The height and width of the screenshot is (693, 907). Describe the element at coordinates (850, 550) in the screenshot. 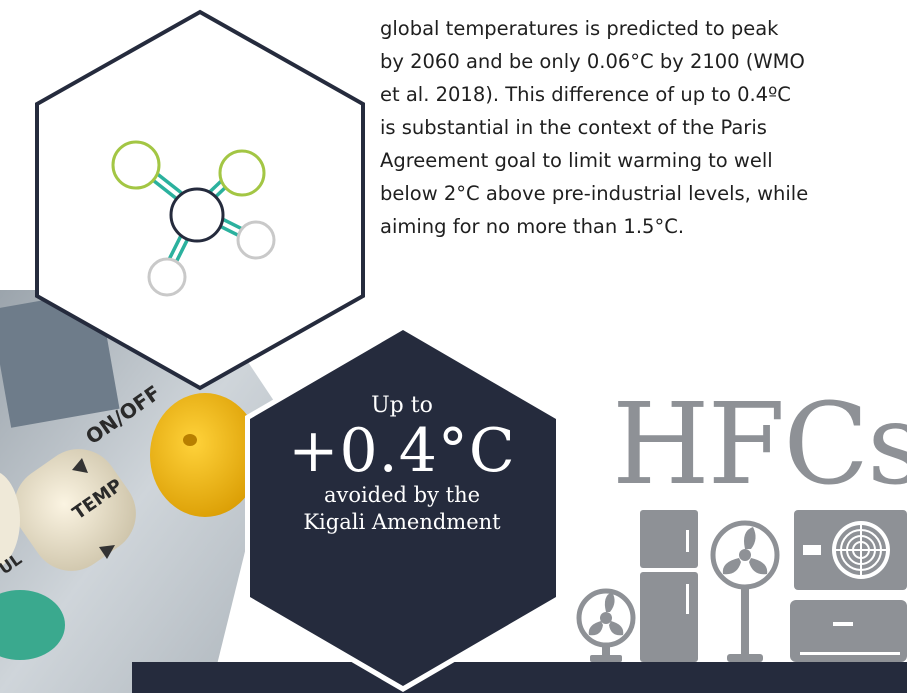

I see `outdoor-ac-unit-icon` at that location.